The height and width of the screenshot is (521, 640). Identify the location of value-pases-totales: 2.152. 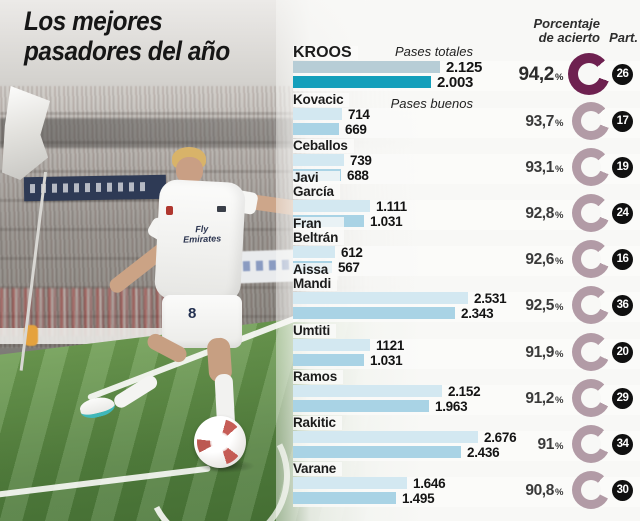
(464, 391).